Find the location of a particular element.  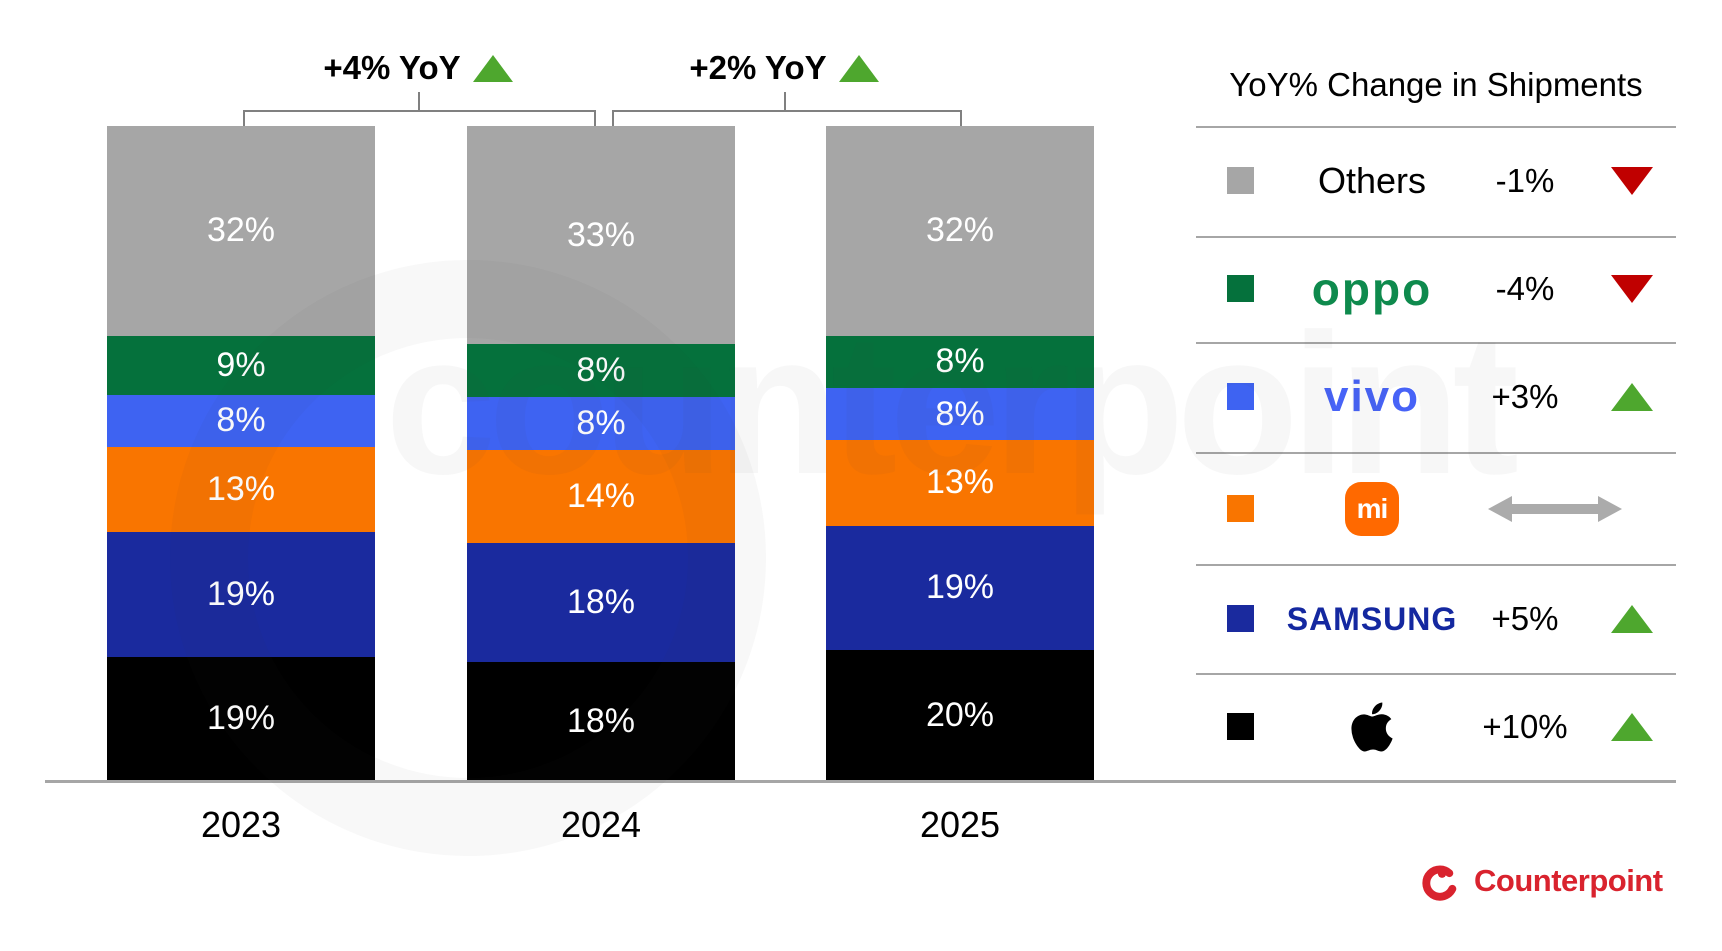

legend-row-others: Others -1% is located at coordinates (1436, 181).